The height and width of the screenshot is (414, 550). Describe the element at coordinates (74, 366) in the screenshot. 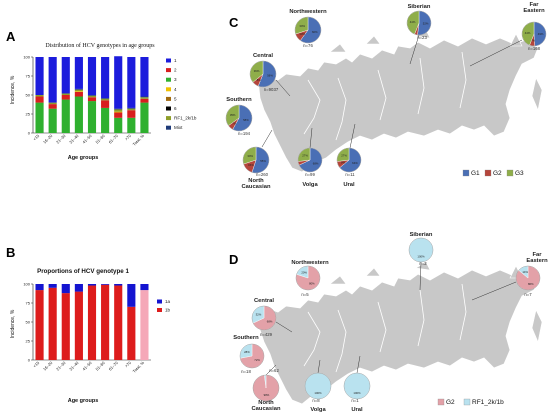

I see `x-tick-label: 31–40` at that location.